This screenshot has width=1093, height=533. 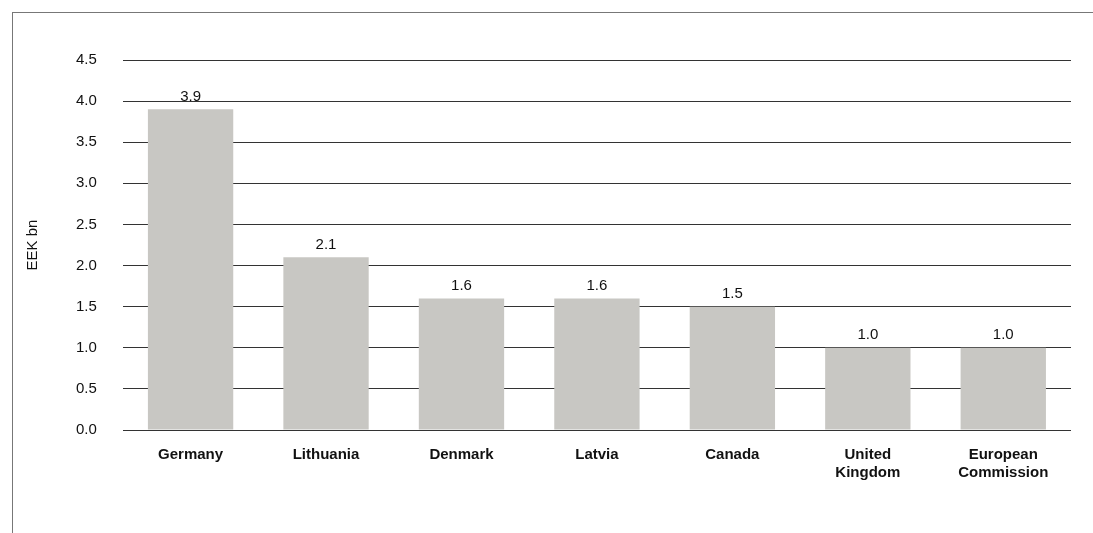 What do you see at coordinates (733, 454) in the screenshot?
I see `x-tick-label: Canada` at bounding box center [733, 454].